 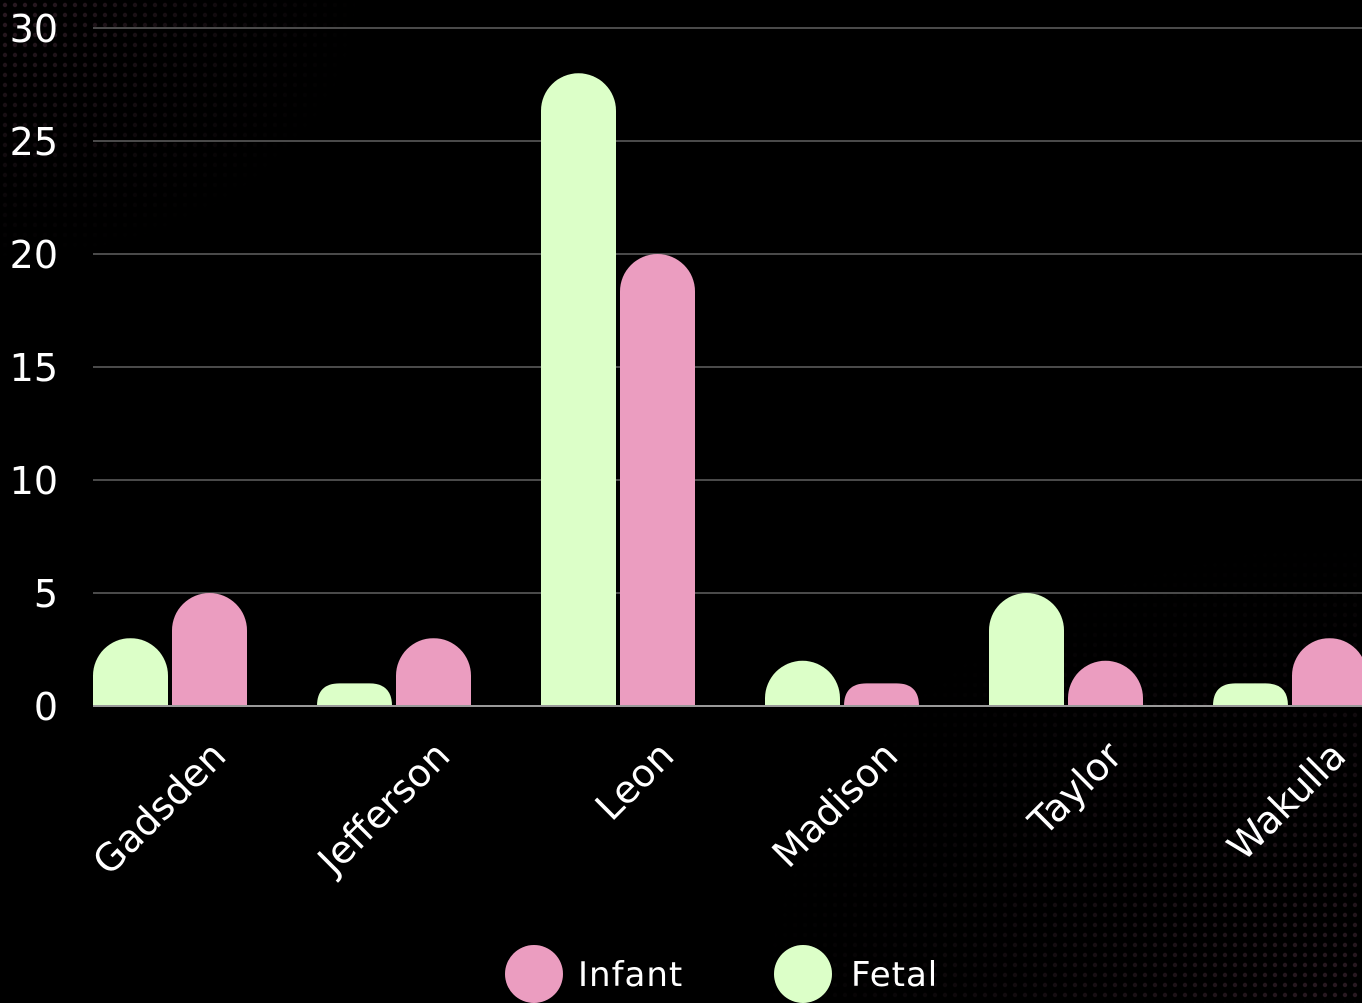 What do you see at coordinates (657, 480) in the screenshot?
I see `bar-infant-leon` at bounding box center [657, 480].